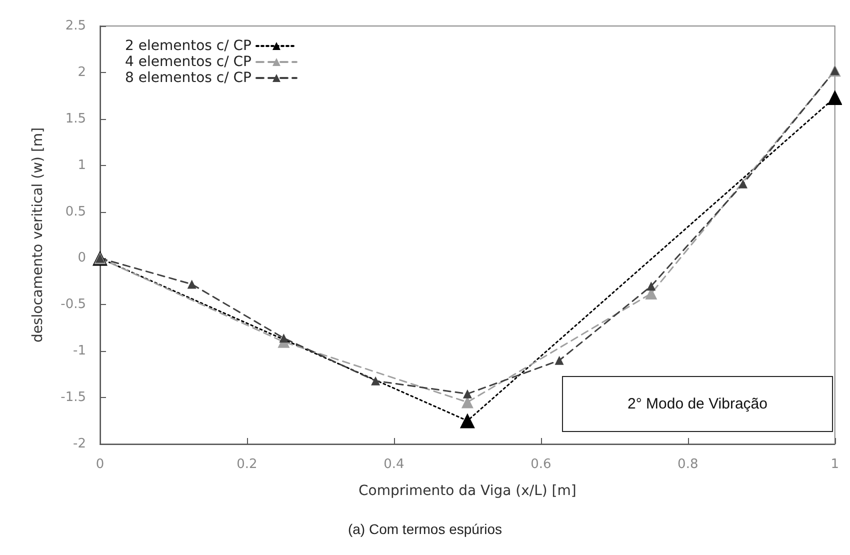 The width and height of the screenshot is (850, 555). I want to click on y-tick-label: -1, so click(79, 351).